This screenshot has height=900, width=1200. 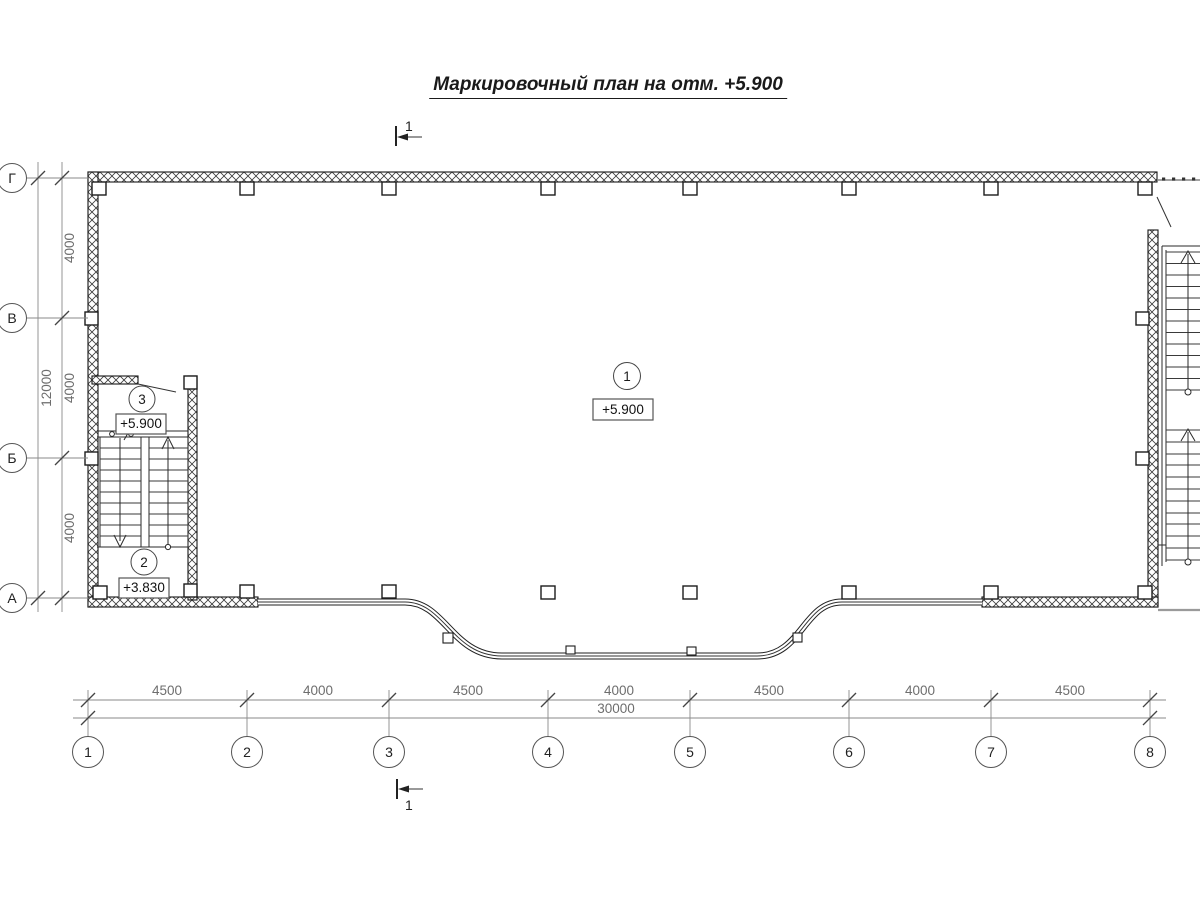 What do you see at coordinates (157, 388) in the screenshot?
I see `vestibule-door-swing` at bounding box center [157, 388].